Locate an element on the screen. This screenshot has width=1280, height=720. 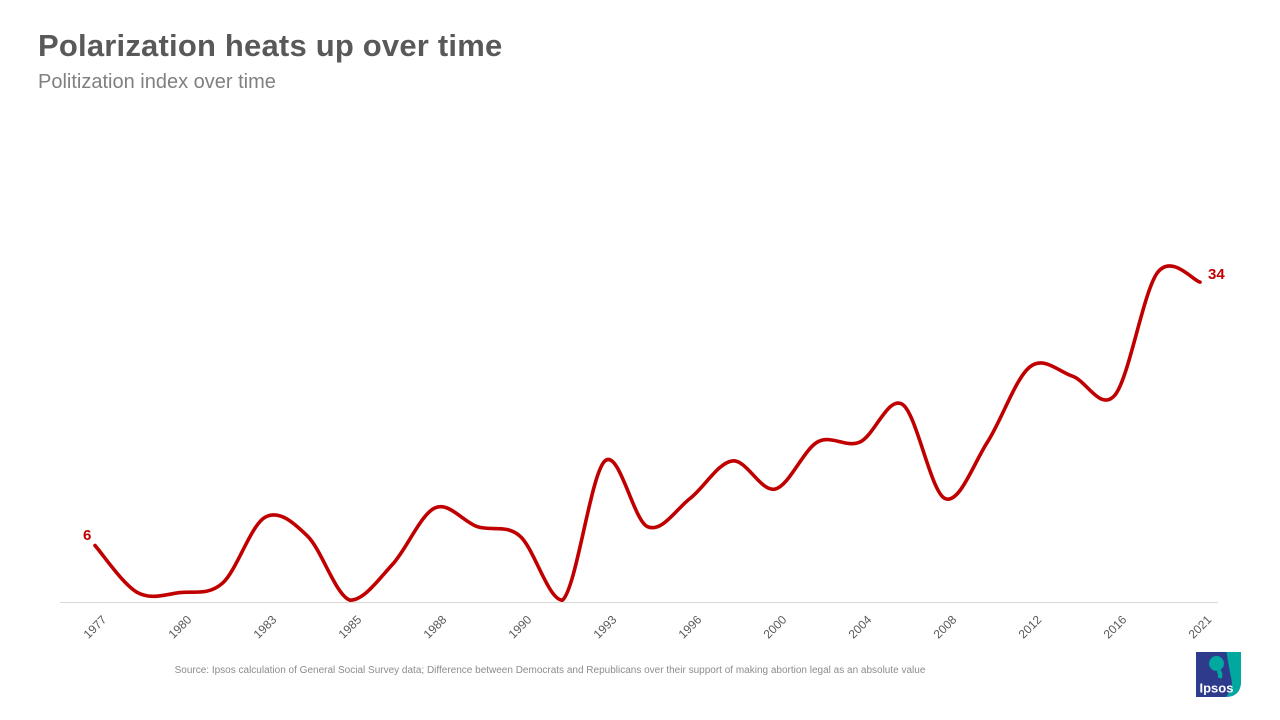
logo-wordmark: Ipsos is located at coordinates (1217, 688).